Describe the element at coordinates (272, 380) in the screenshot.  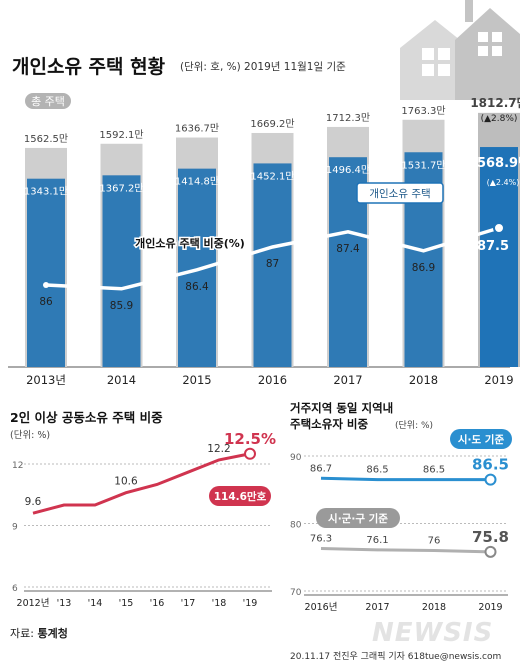
I see `x-tick-label: 2016` at that location.